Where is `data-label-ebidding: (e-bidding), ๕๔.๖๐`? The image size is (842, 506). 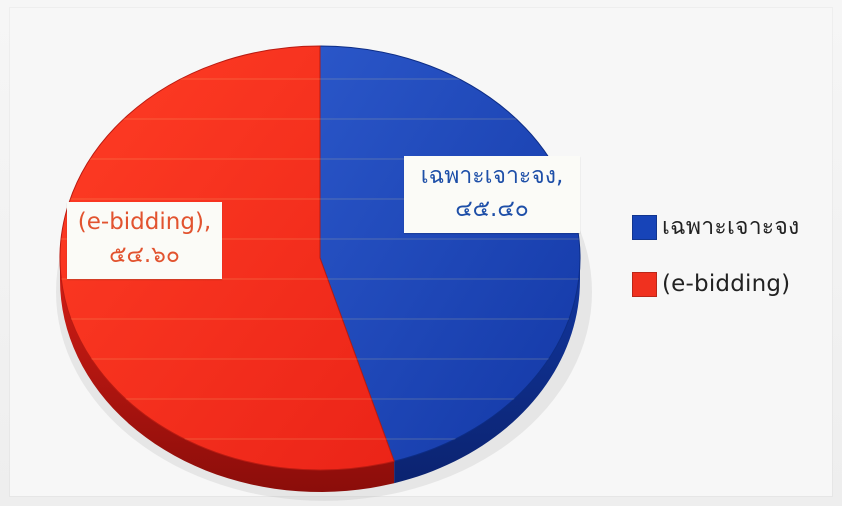
data-label-ebidding: (e-bidding), ๕๔.๖๐ is located at coordinates (144, 240).